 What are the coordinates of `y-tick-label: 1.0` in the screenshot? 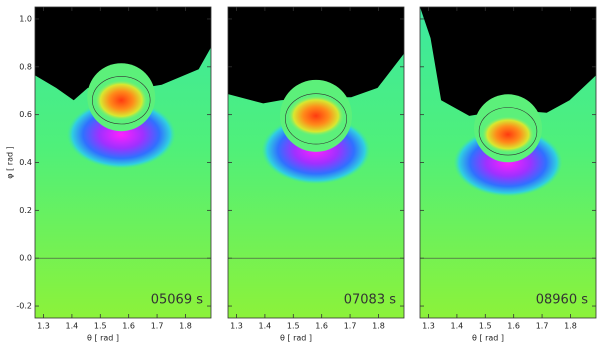 It's located at (25, 18).